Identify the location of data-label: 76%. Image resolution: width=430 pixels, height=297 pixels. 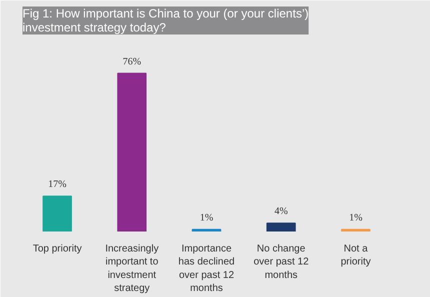
(132, 62).